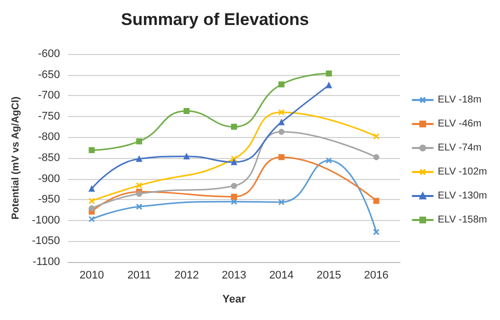 The width and height of the screenshot is (500, 320). What do you see at coordinates (460, 100) in the screenshot?
I see `legend-label: ELV -18m` at bounding box center [460, 100].